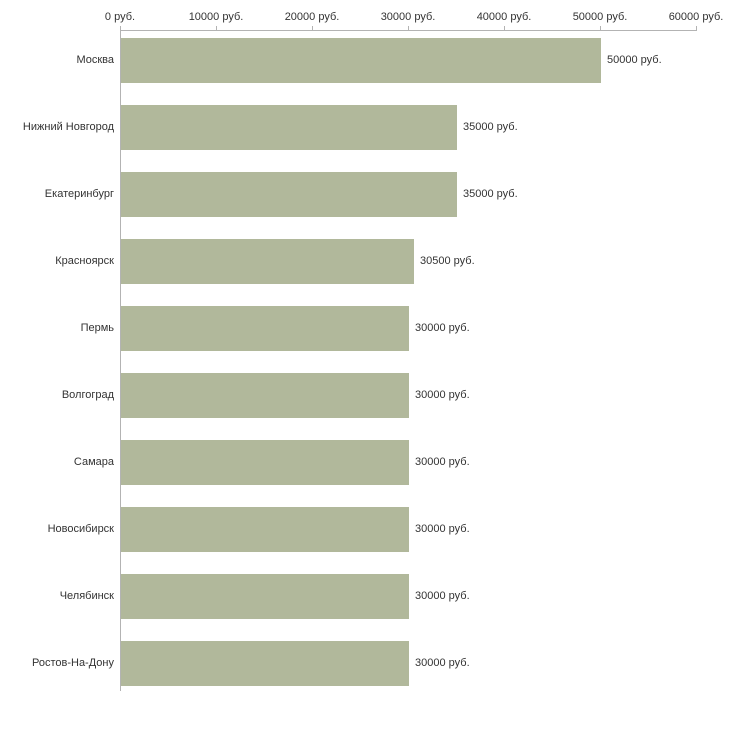 Image resolution: width=730 pixels, height=730 pixels. I want to click on x-axis-tick-label: 20000 руб., so click(312, 17).